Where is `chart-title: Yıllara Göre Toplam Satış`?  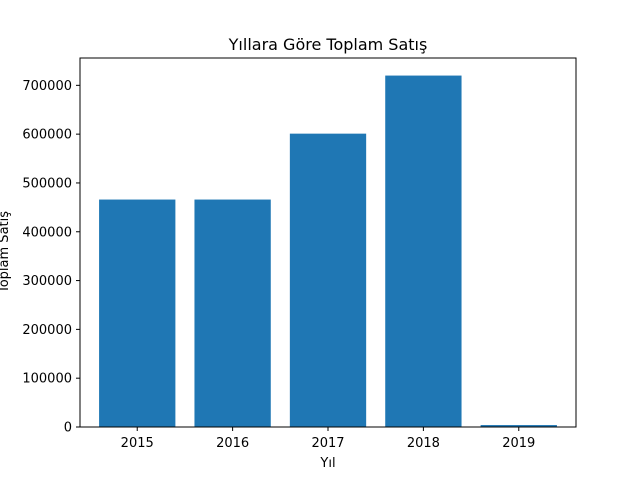 chart-title: Yıllara Göre Toplam Satış is located at coordinates (328, 44).